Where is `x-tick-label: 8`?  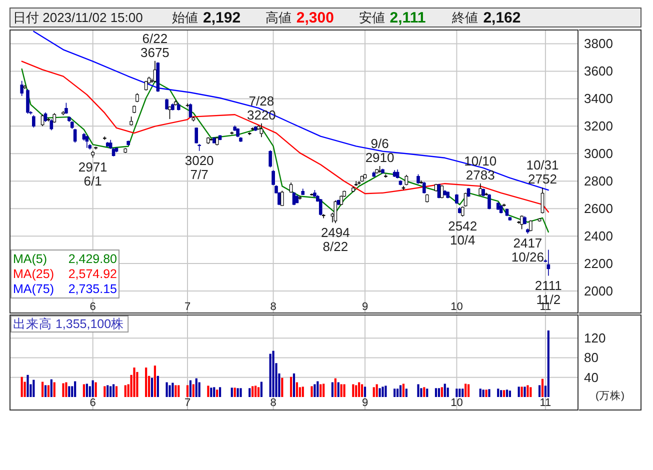
x-tick-label: 8 is located at coordinates (273, 403).